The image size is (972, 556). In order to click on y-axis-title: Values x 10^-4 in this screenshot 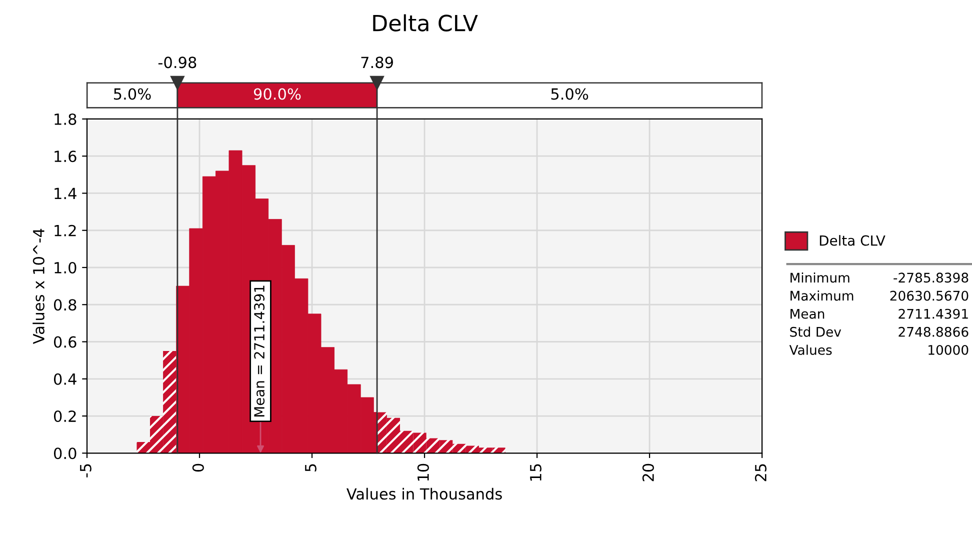, I will do `click(38, 286)`.